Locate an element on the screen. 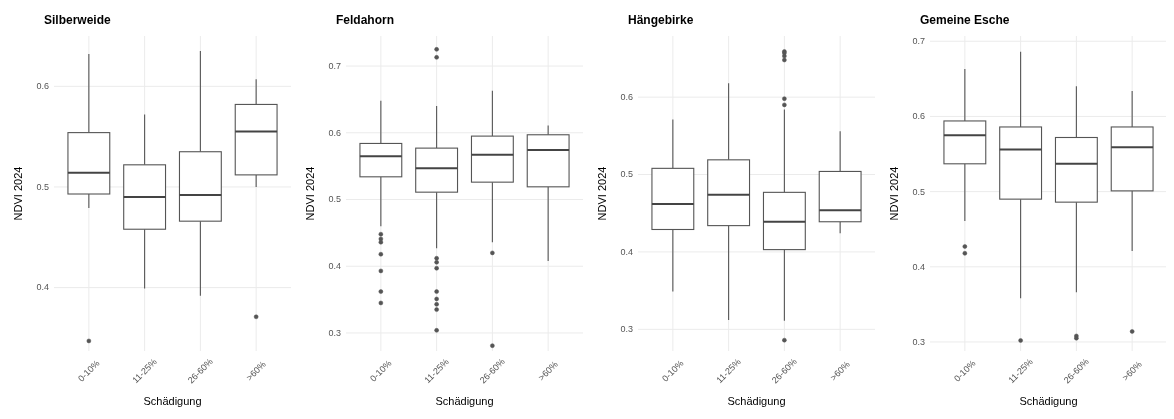 This screenshot has height=419, width=1174. chart-title: Silberweide is located at coordinates (78, 20).